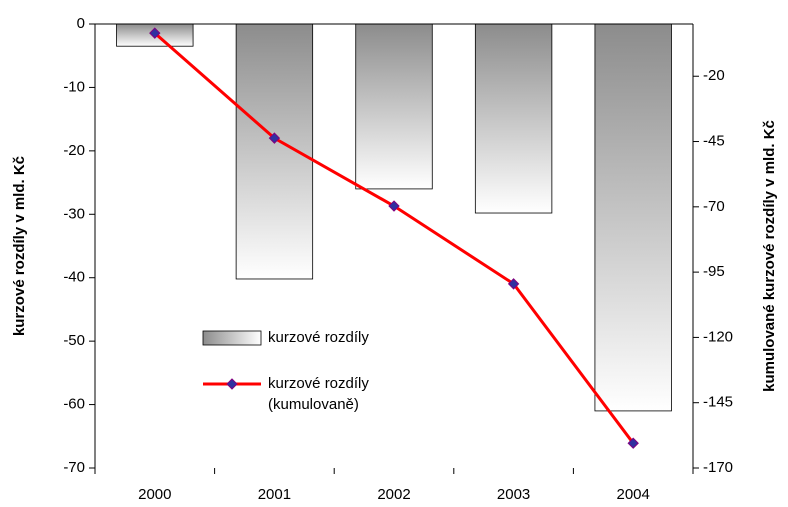 This screenshot has width=788, height=507. What do you see at coordinates (74, 467) in the screenshot?
I see `y-tick-label: -70` at bounding box center [74, 467].